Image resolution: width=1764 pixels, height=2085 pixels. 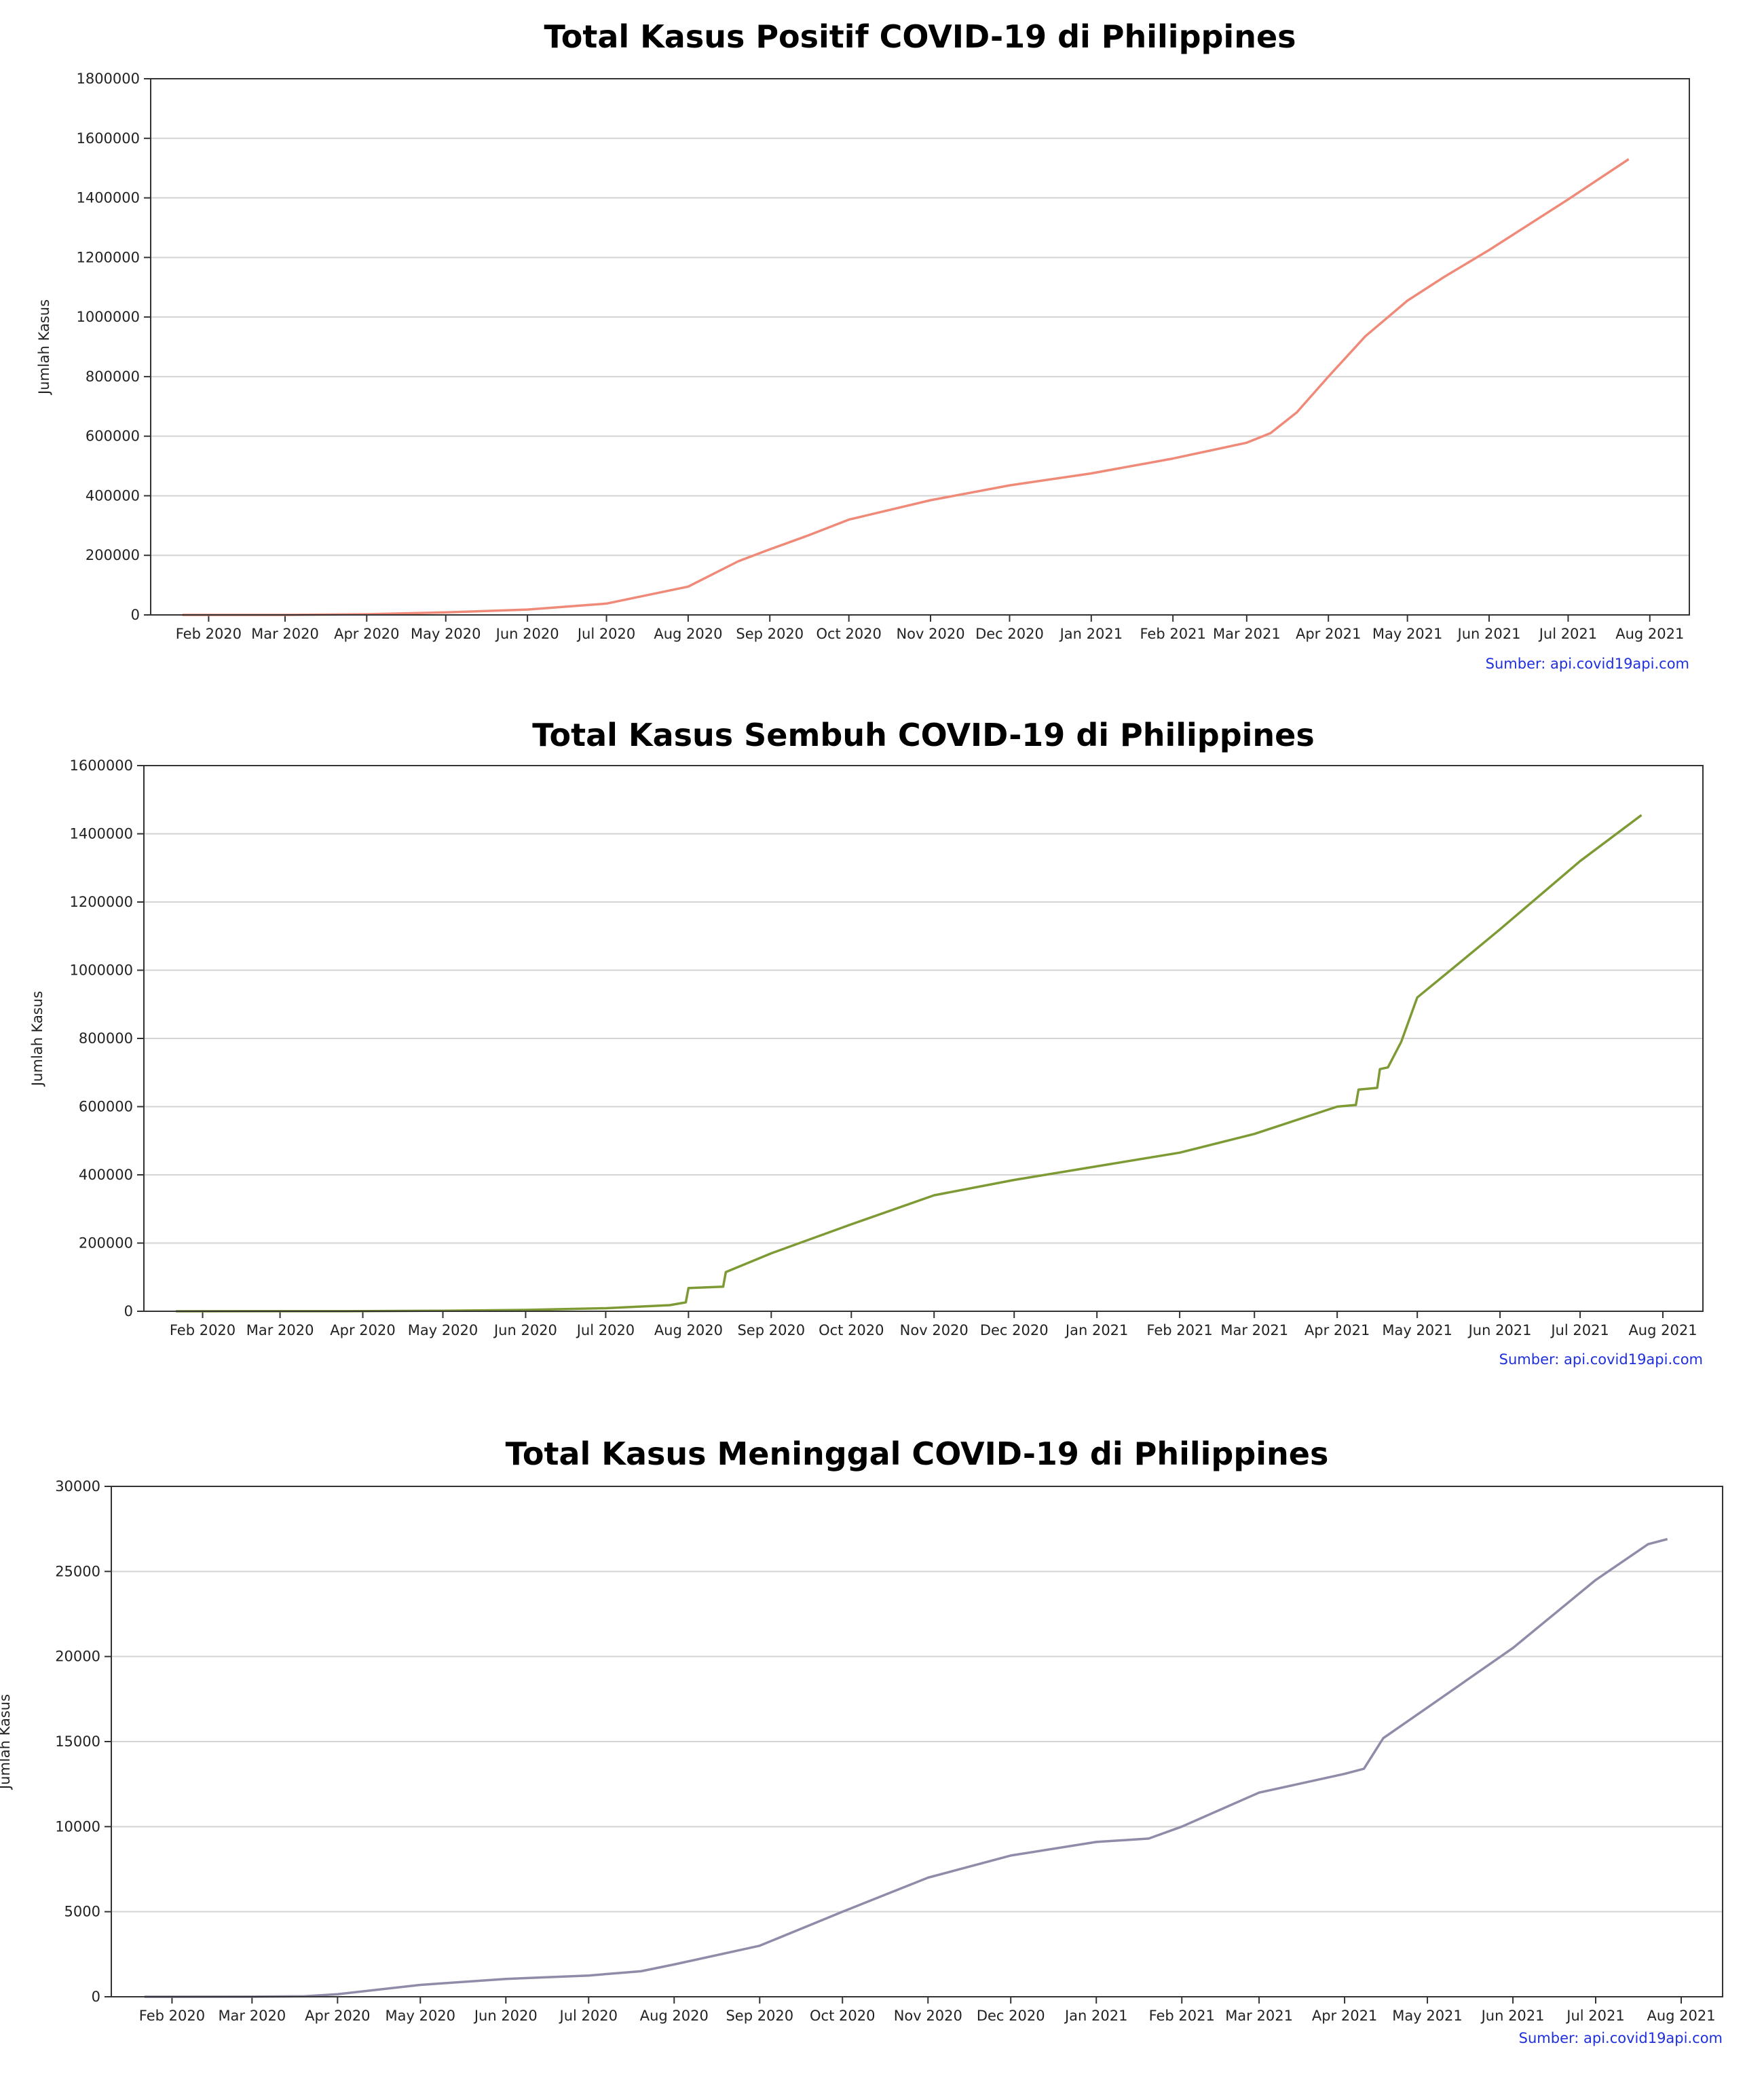 I want to click on positive-x-tick-label: May 2021, so click(x=1408, y=634).